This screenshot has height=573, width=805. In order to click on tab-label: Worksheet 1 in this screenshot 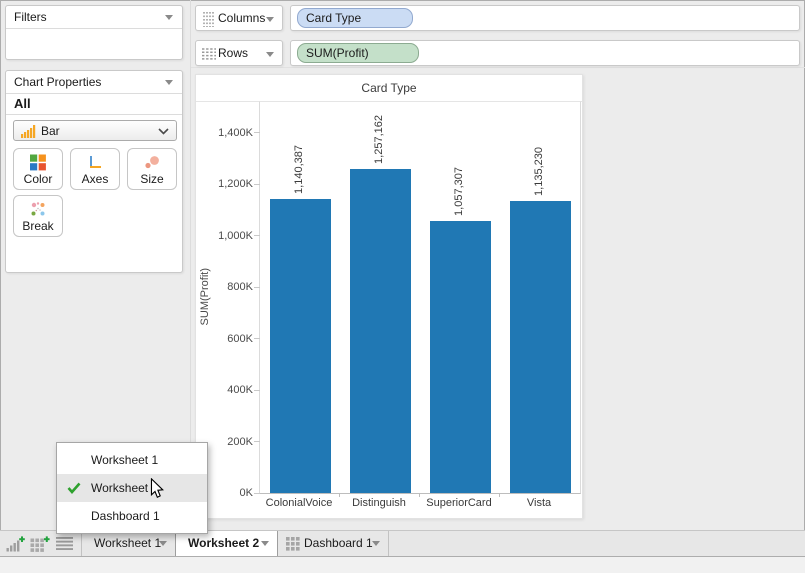, I will do `click(128, 543)`.